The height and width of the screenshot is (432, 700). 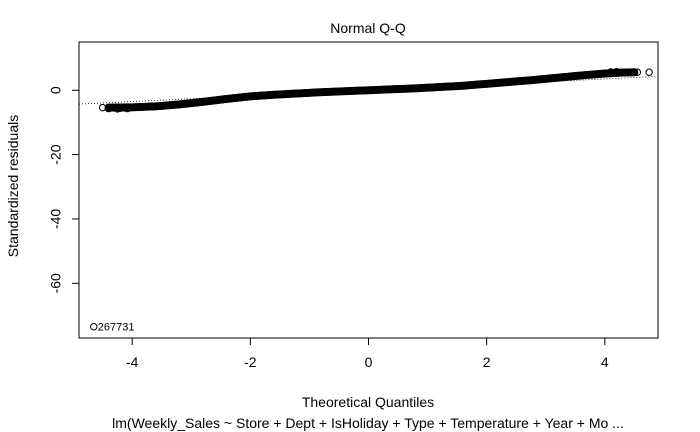 I want to click on y-tick-label: 0, so click(x=56, y=90).